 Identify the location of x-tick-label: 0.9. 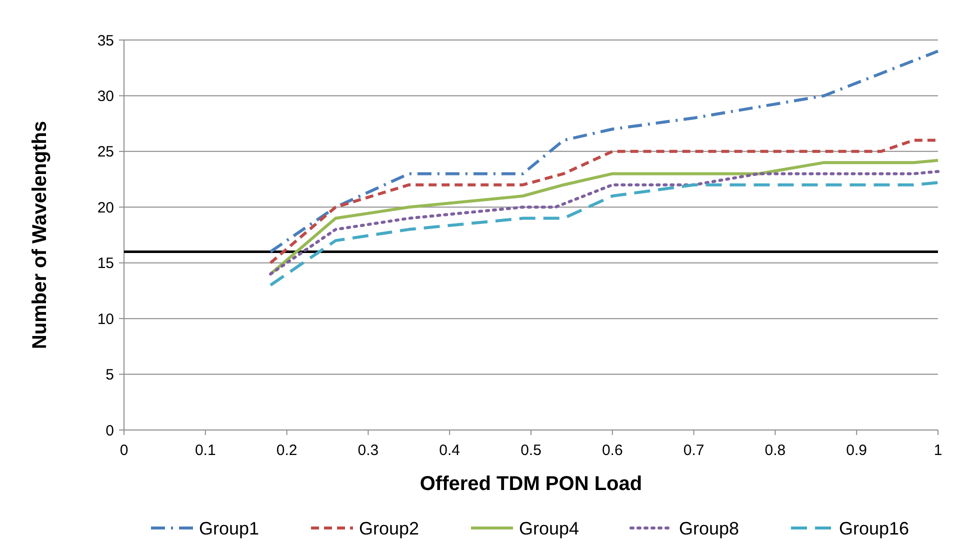
(857, 450).